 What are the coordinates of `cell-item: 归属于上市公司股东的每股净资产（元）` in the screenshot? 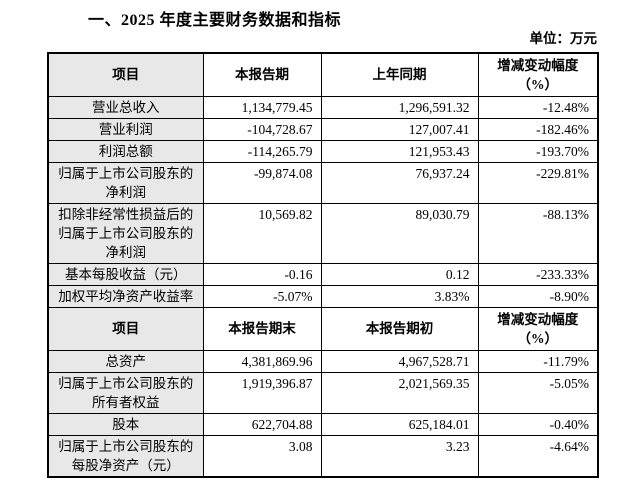 It's located at (125, 455).